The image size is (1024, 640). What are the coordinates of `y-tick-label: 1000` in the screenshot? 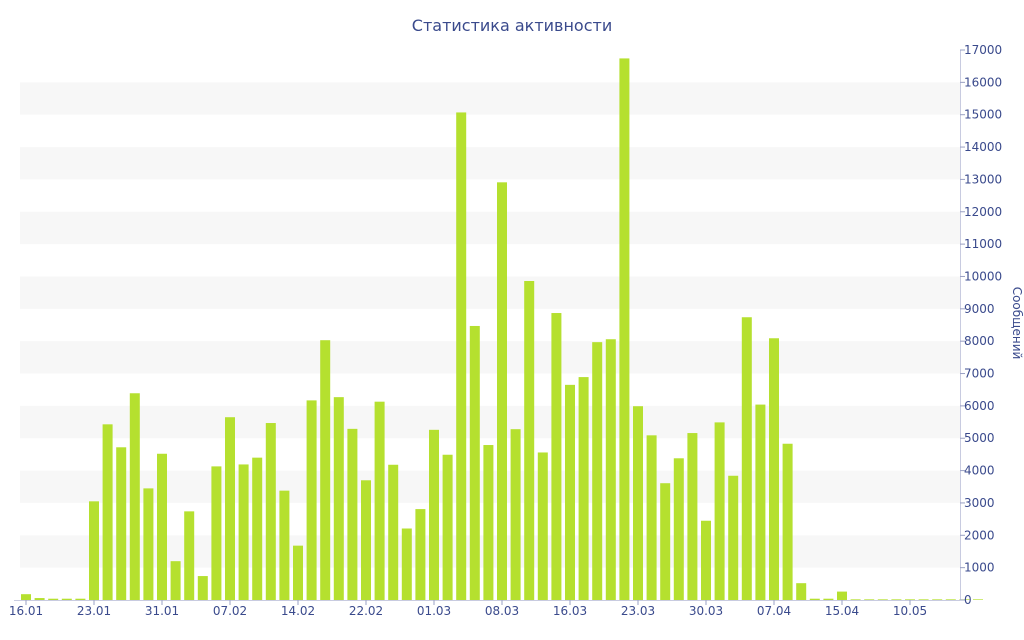 It's located at (979, 568).